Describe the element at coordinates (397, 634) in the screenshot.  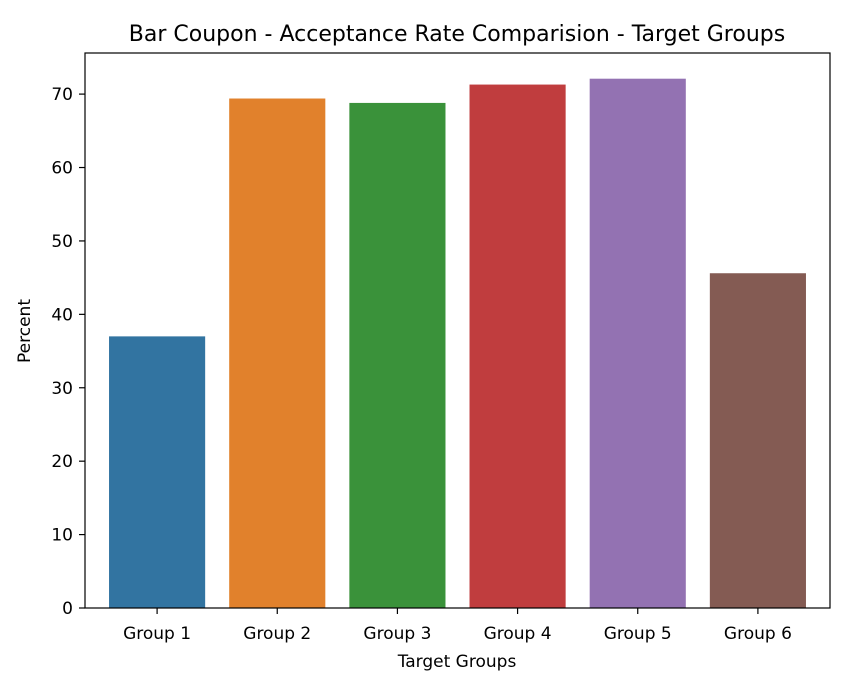
I see `x-tick-label: Group 3` at that location.